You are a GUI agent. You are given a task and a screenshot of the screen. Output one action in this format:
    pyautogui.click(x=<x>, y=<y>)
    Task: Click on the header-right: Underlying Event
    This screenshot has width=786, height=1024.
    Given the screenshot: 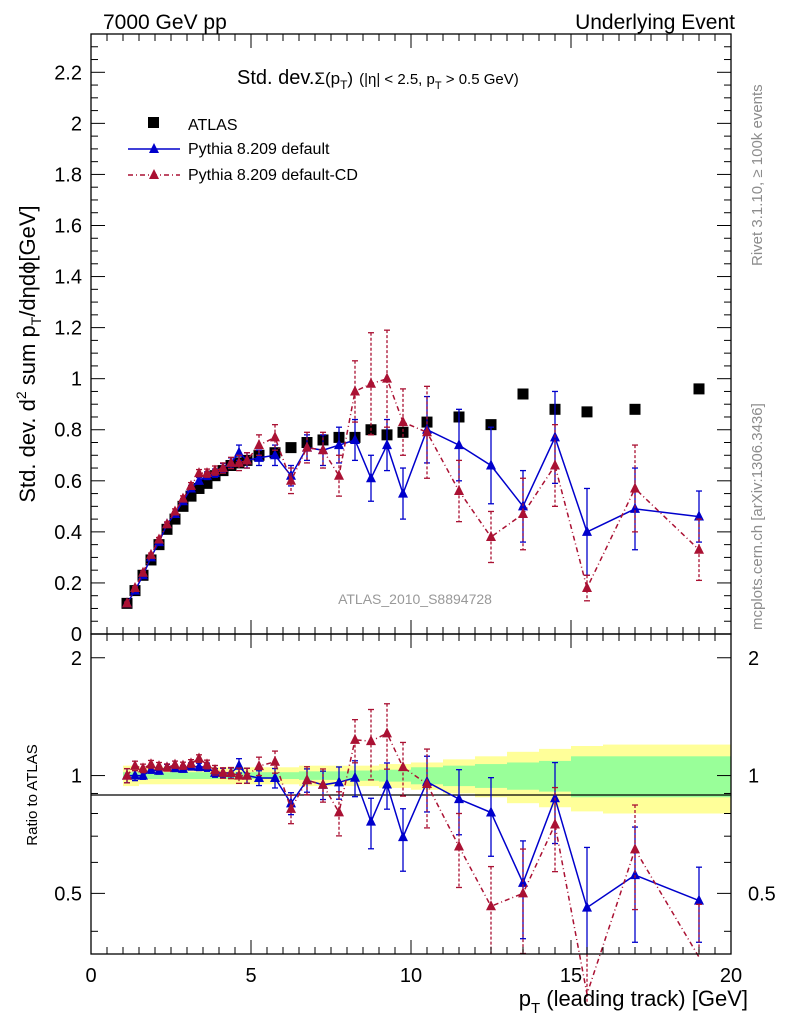 What is the action you would take?
    pyautogui.click(x=655, y=22)
    